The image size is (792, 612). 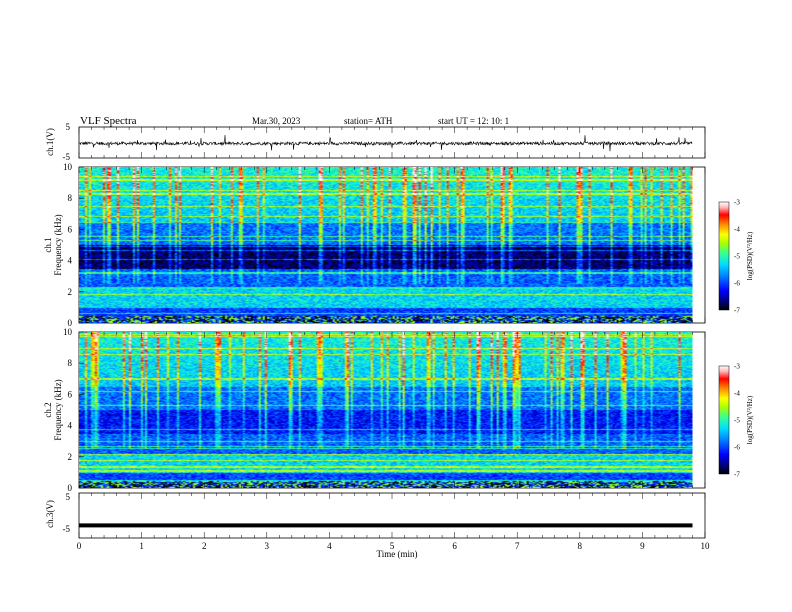 I want to click on ch2-ytick-label: 2, so click(x=70, y=457).